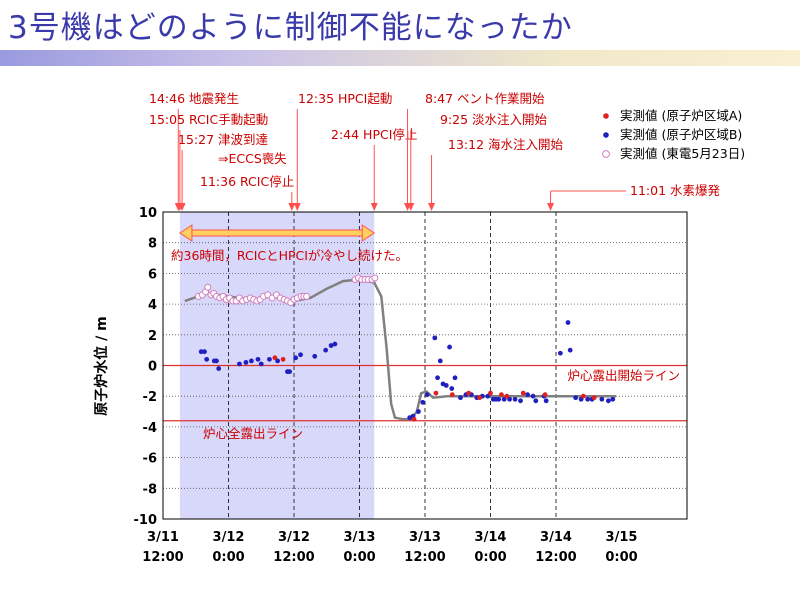  Describe the element at coordinates (290, 28) in the screenshot. I see `page-title: 3号機はどのように制御不能になったか` at that location.